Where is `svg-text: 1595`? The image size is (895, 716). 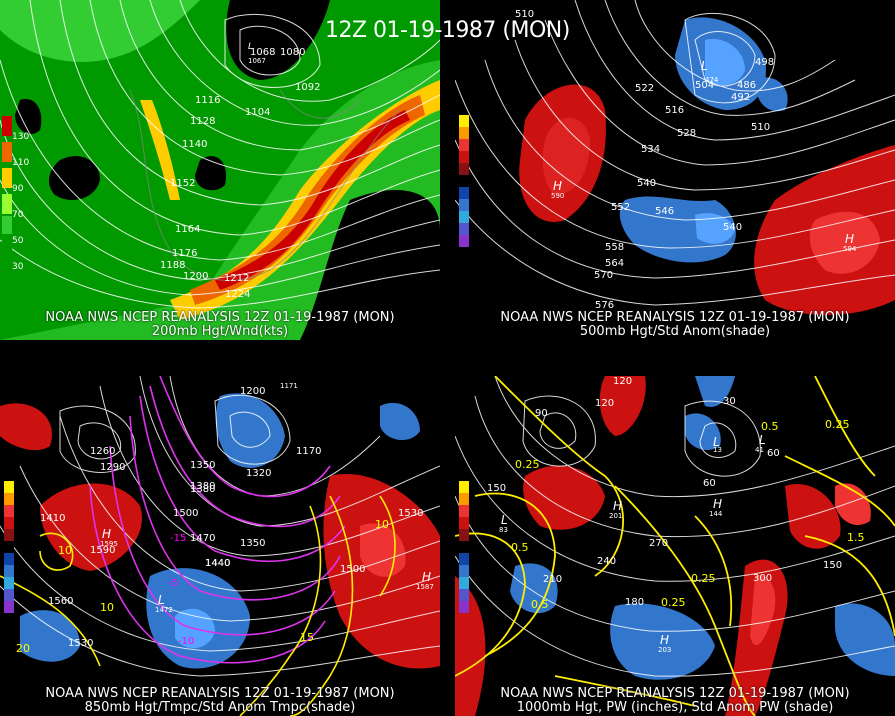 svg-text: 1595 is located at coordinates (109, 544).